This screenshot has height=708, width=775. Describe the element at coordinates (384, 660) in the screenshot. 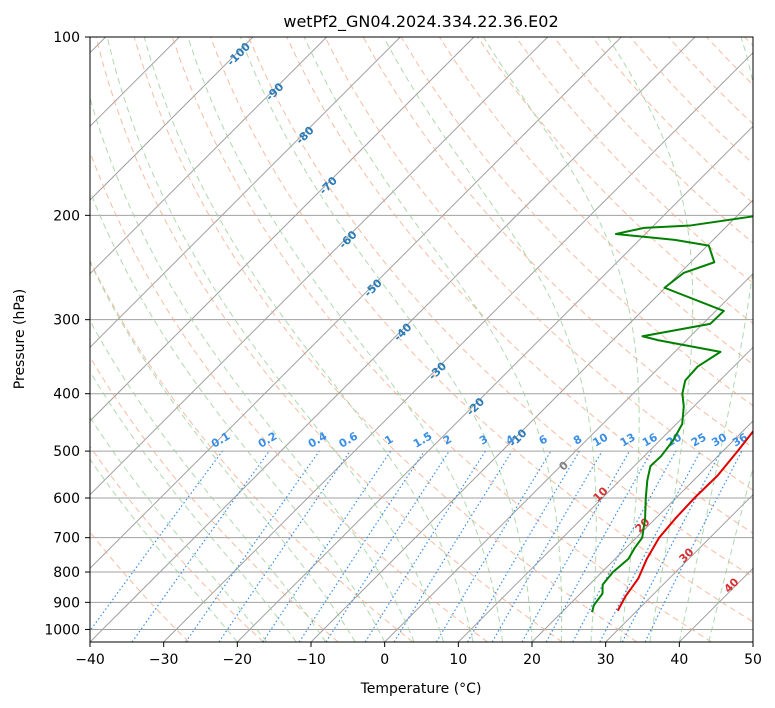

I see `x-tick-label: 0` at that location.